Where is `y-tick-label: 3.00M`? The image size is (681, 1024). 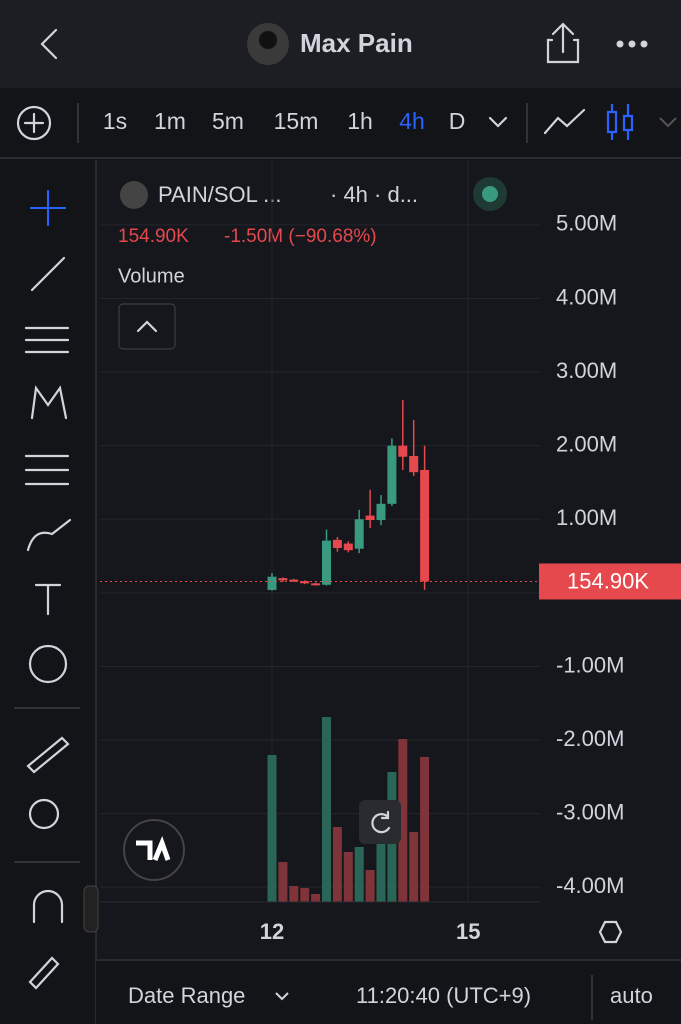 y-tick-label: 3.00M is located at coordinates (586, 370).